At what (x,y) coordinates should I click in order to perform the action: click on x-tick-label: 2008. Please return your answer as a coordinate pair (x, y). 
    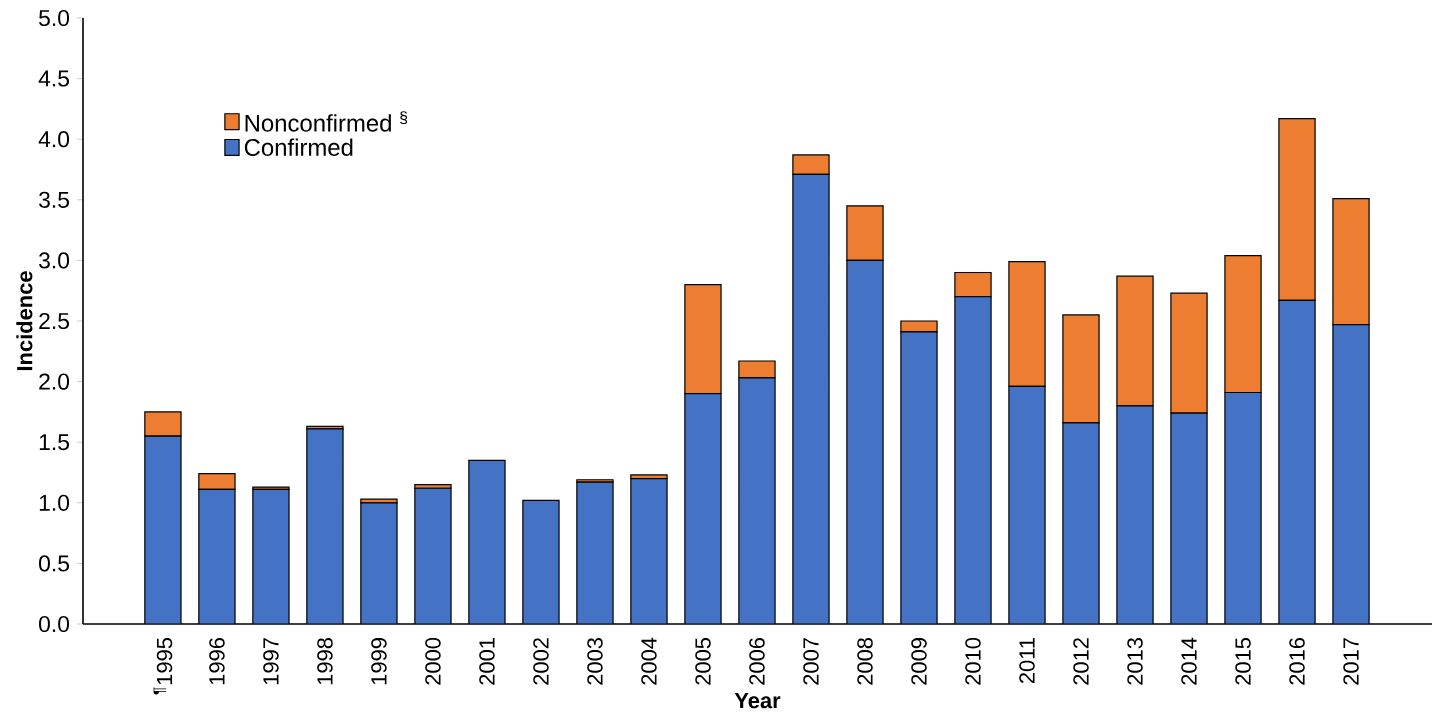
    Looking at the image, I should click on (865, 661).